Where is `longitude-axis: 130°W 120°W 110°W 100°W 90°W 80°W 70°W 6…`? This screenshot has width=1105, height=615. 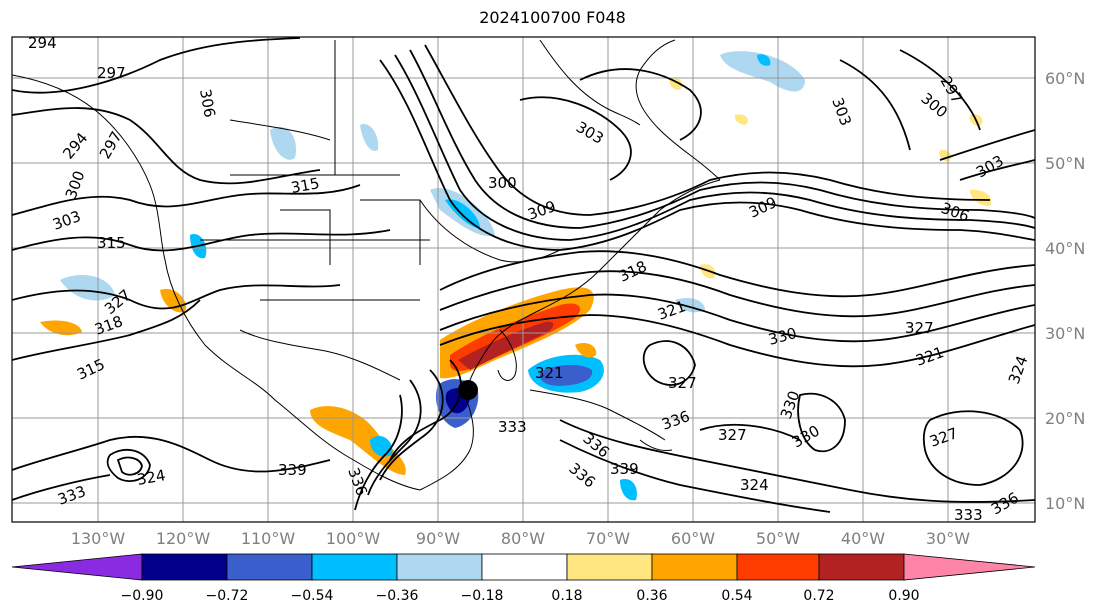 longitude-axis: 130°W 120°W 110°W 100°W 90°W 80°W 70°W 6… is located at coordinates (520, 538).